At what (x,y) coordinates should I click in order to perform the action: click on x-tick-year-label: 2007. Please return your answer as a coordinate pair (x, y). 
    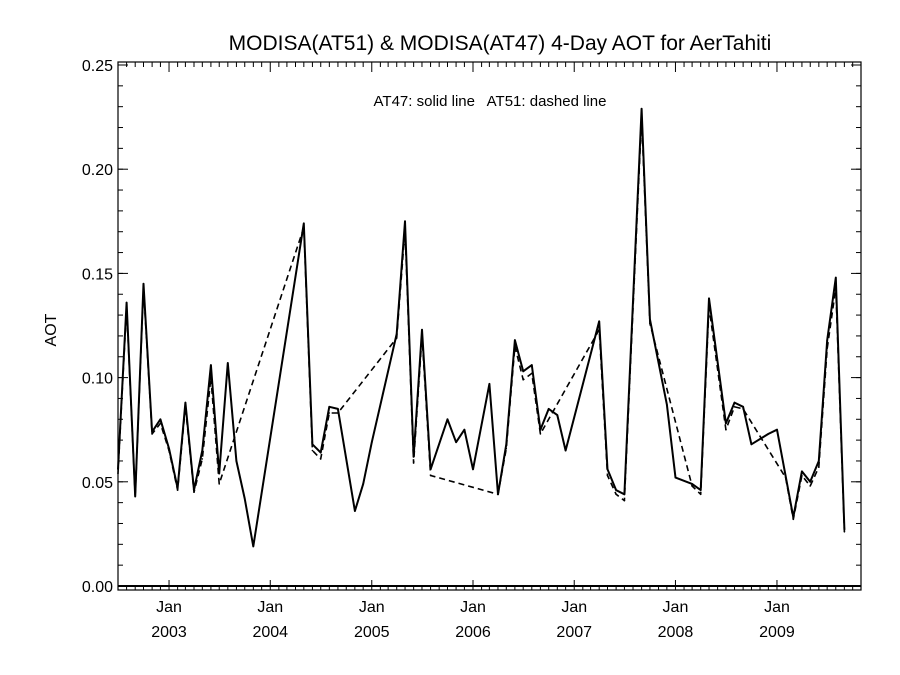
    Looking at the image, I should click on (574, 632).